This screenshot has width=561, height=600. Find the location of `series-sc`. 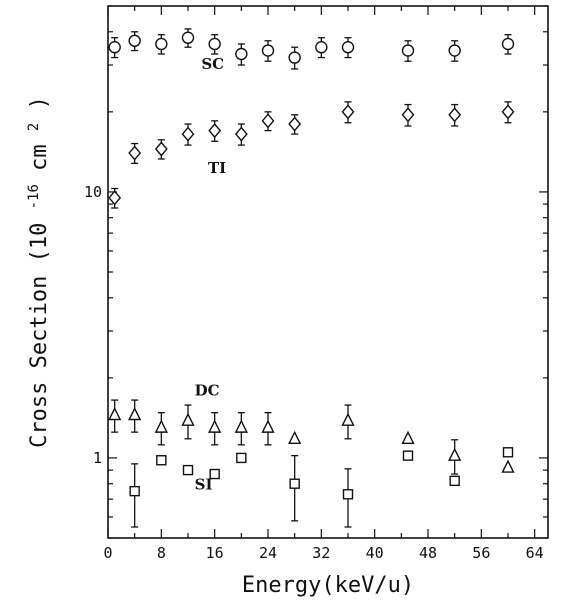

series-sc is located at coordinates (311, 49).